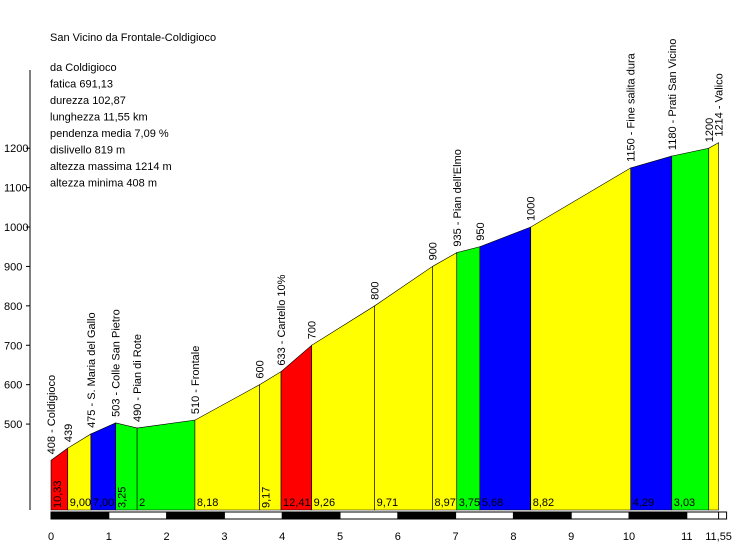  I want to click on point-label: 439, so click(69, 433).